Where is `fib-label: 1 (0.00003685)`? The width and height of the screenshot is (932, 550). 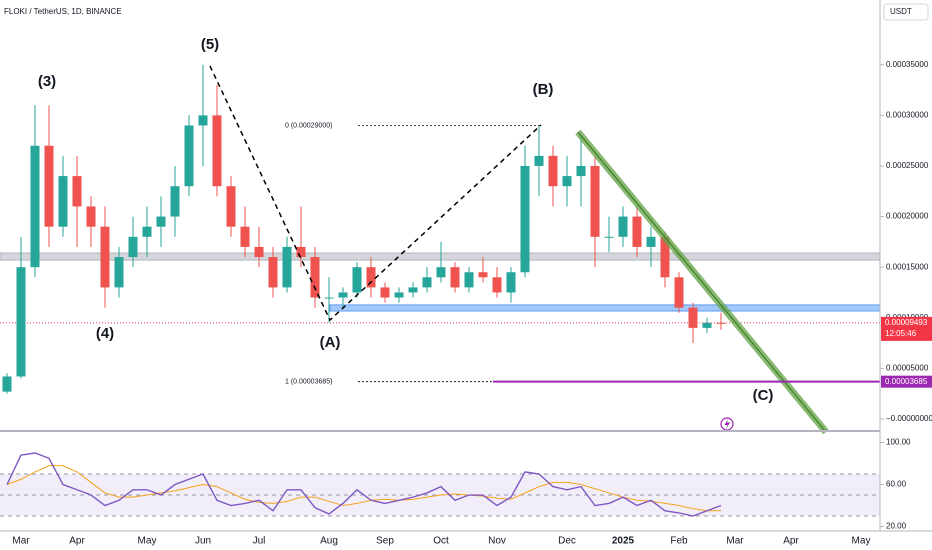 fib-label: 1 (0.00003685) is located at coordinates (308, 382).